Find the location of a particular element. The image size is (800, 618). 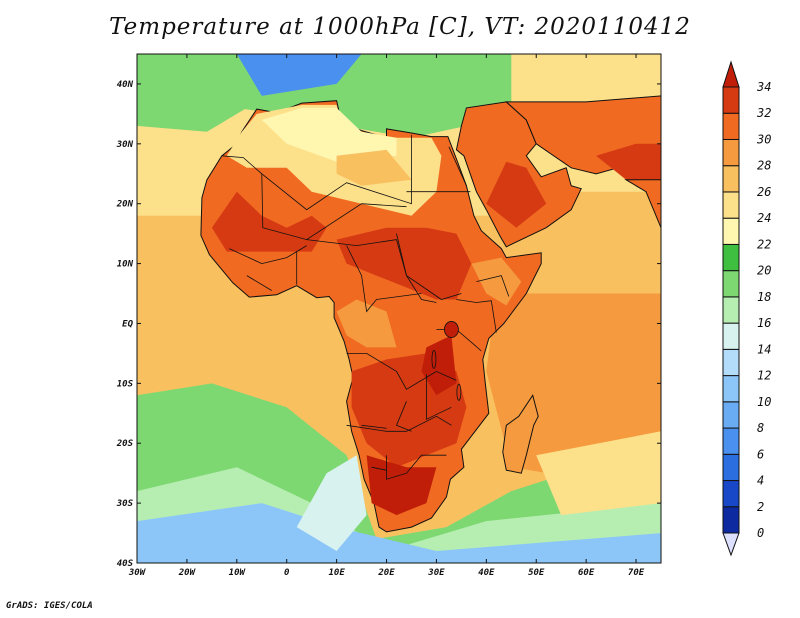

lat-tick-label: 40N is located at coordinates (125, 85).